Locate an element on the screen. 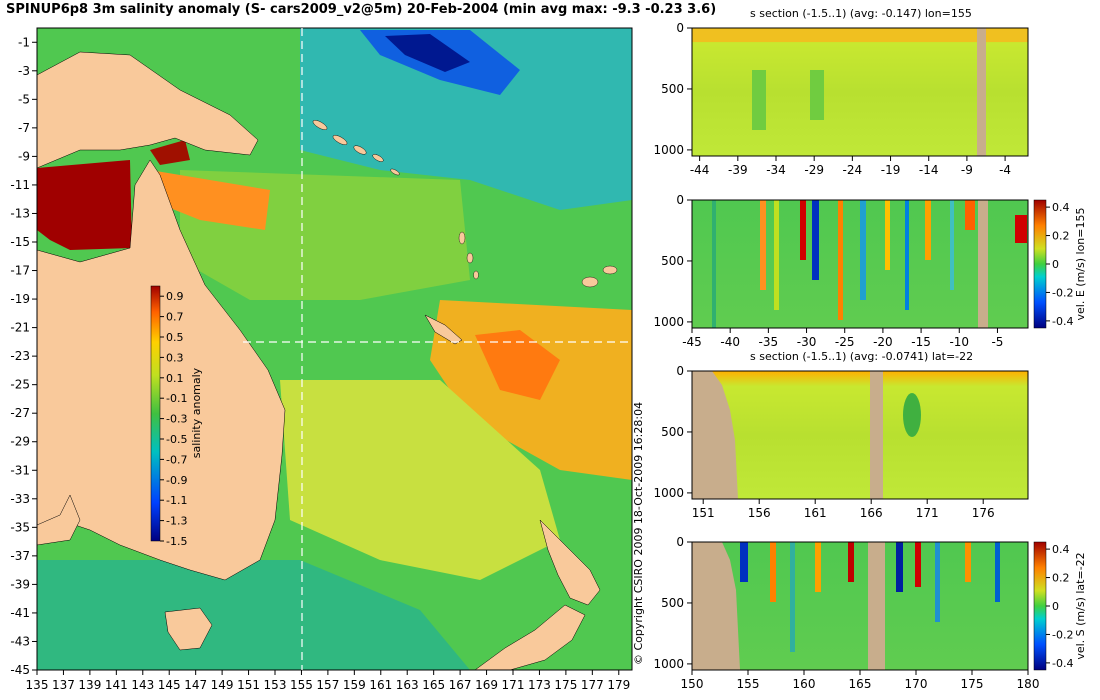 This screenshot has width=1100, height=700. section-1-x-axis: -44 -39 -34 -29 -24 -19 -14 -9 -4 is located at coordinates (850, 166).